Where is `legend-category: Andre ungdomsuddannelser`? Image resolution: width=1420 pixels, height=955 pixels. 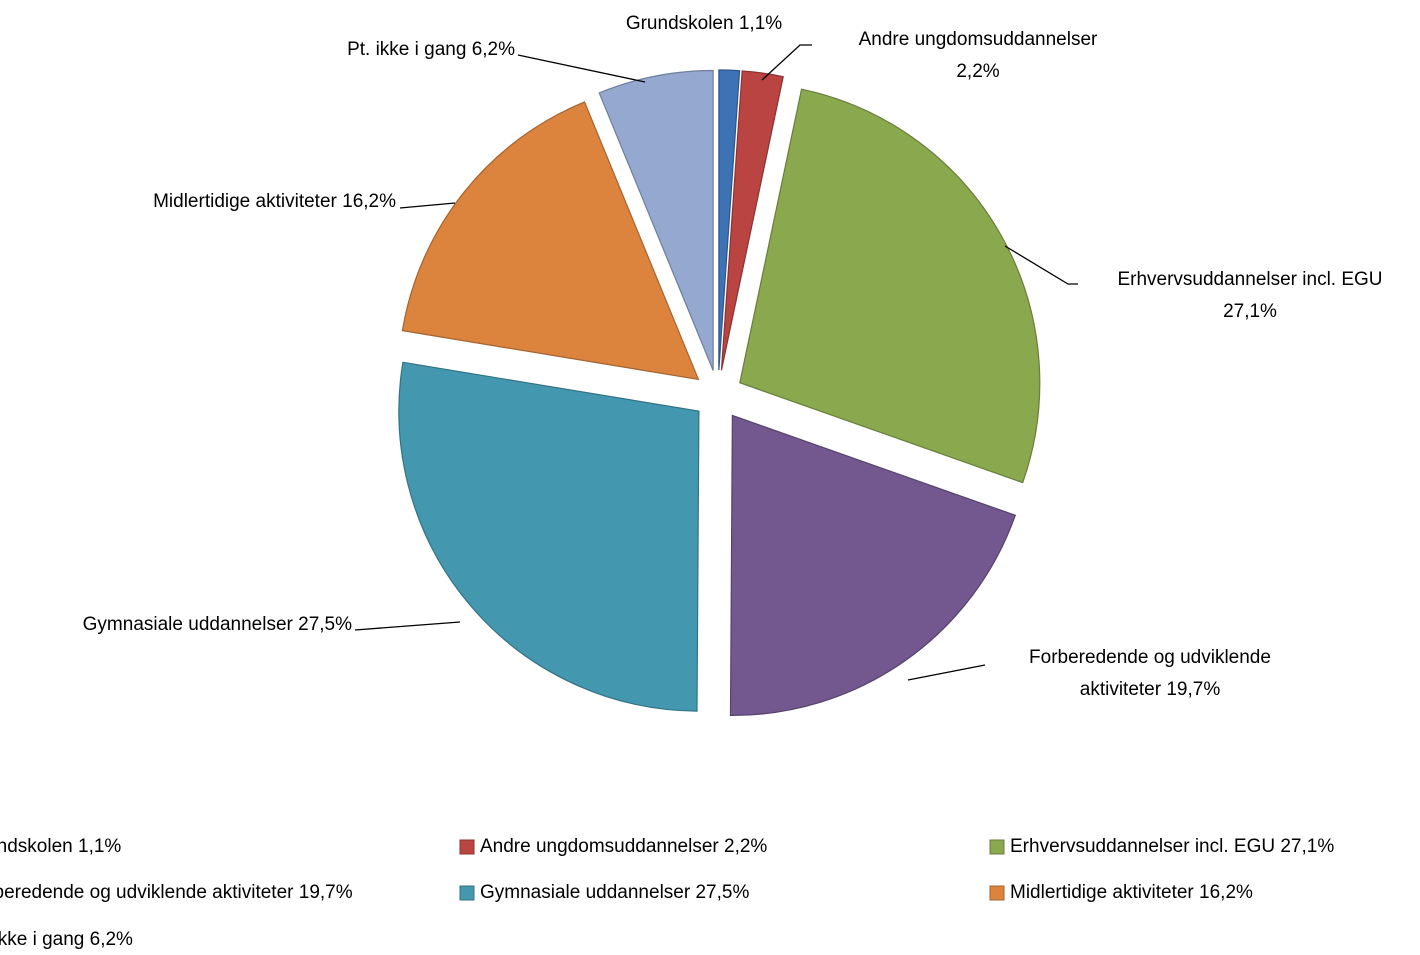
legend-category: Andre ungdomsuddannelser is located at coordinates (599, 846).